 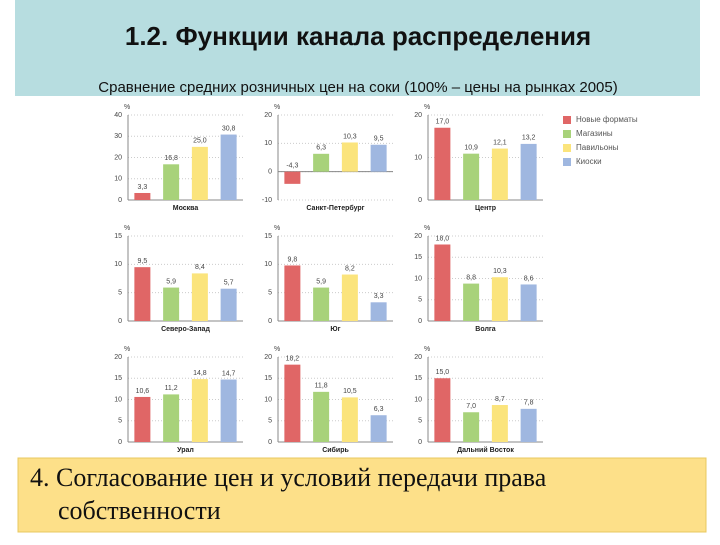 I want to click on value-label: 10,6, so click(x=143, y=391).